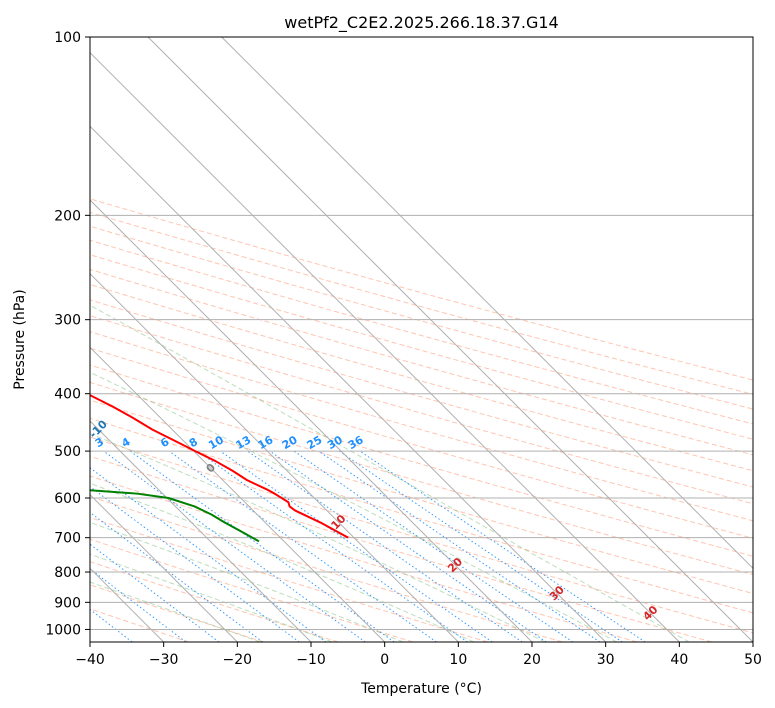  I want to click on y-tick-label: 100, so click(67, 38).